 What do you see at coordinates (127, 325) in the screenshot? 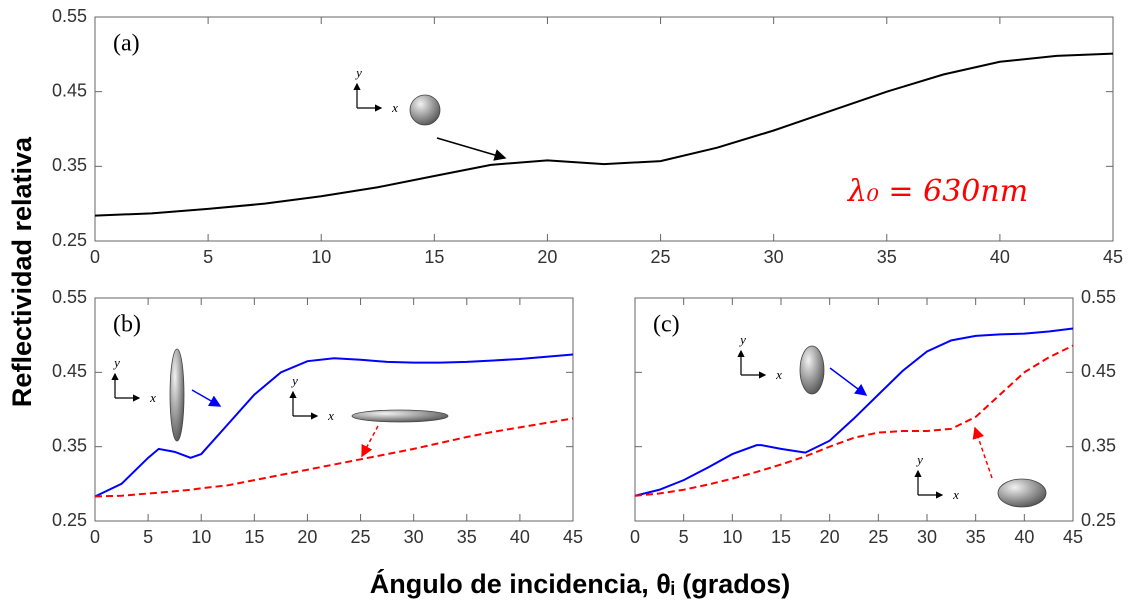
I see `panel-title: (b)` at bounding box center [127, 325].